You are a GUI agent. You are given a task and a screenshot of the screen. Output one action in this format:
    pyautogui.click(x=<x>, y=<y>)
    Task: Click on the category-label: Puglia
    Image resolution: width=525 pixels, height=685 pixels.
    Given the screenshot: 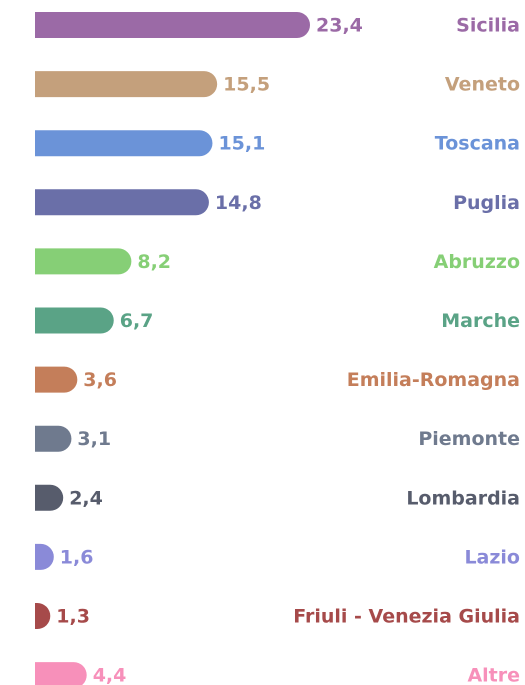 What is the action you would take?
    pyautogui.click(x=486, y=203)
    